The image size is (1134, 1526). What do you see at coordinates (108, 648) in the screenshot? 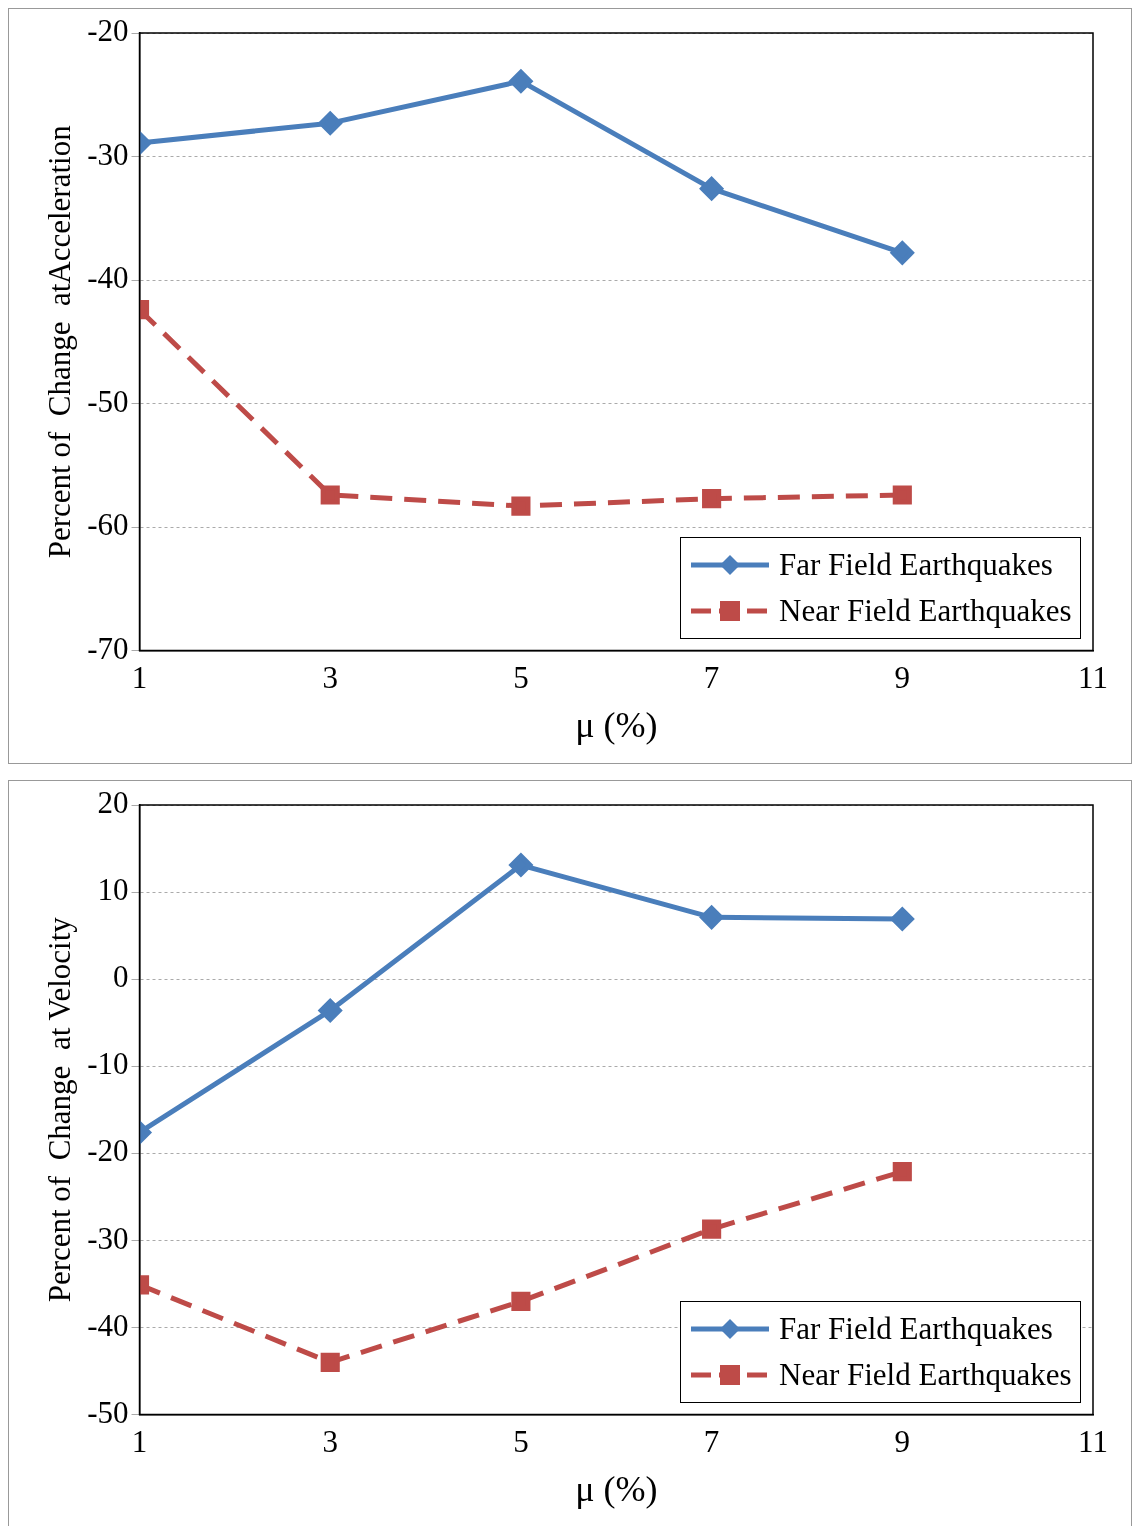
I see `y-tick-label: -70` at bounding box center [108, 648].